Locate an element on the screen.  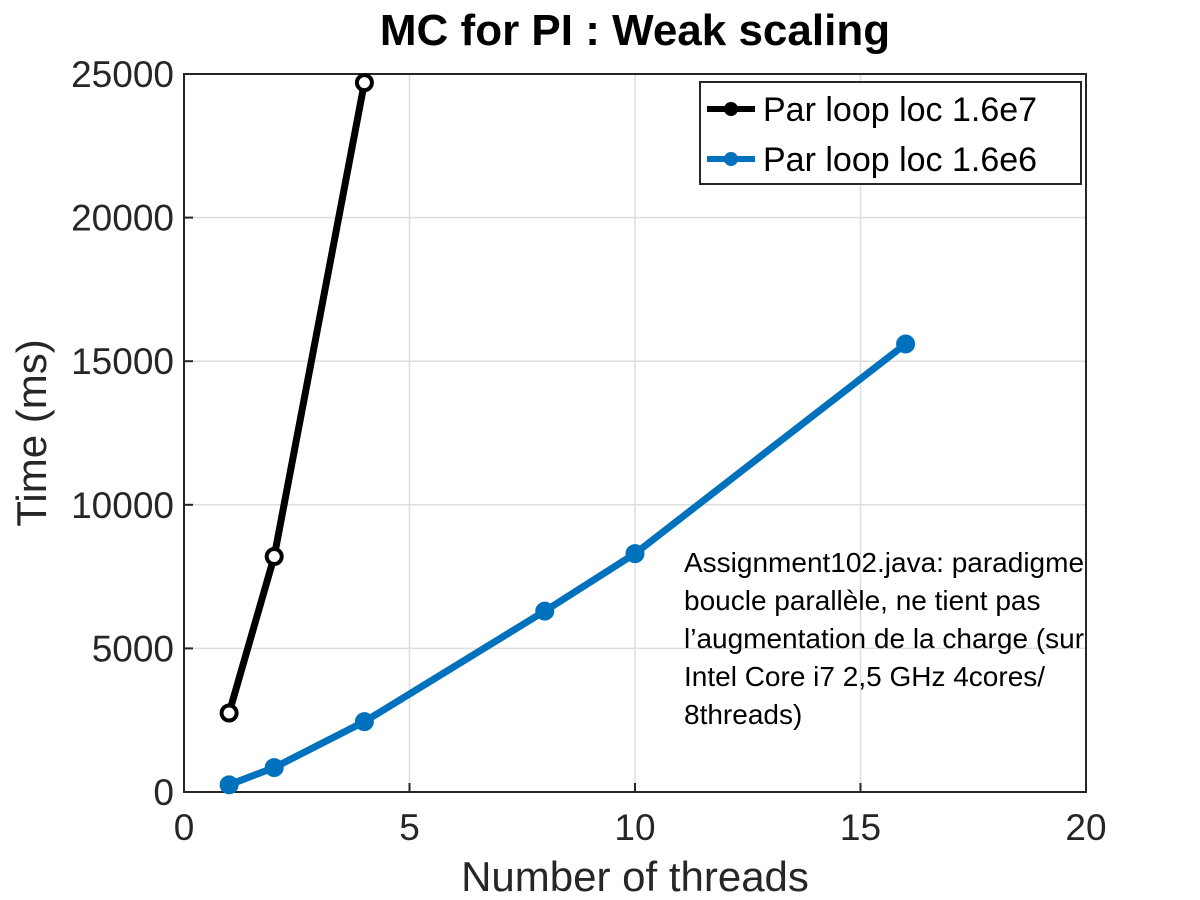
legend-label-series-1: Par loop loc 1.6e7 is located at coordinates (900, 110).